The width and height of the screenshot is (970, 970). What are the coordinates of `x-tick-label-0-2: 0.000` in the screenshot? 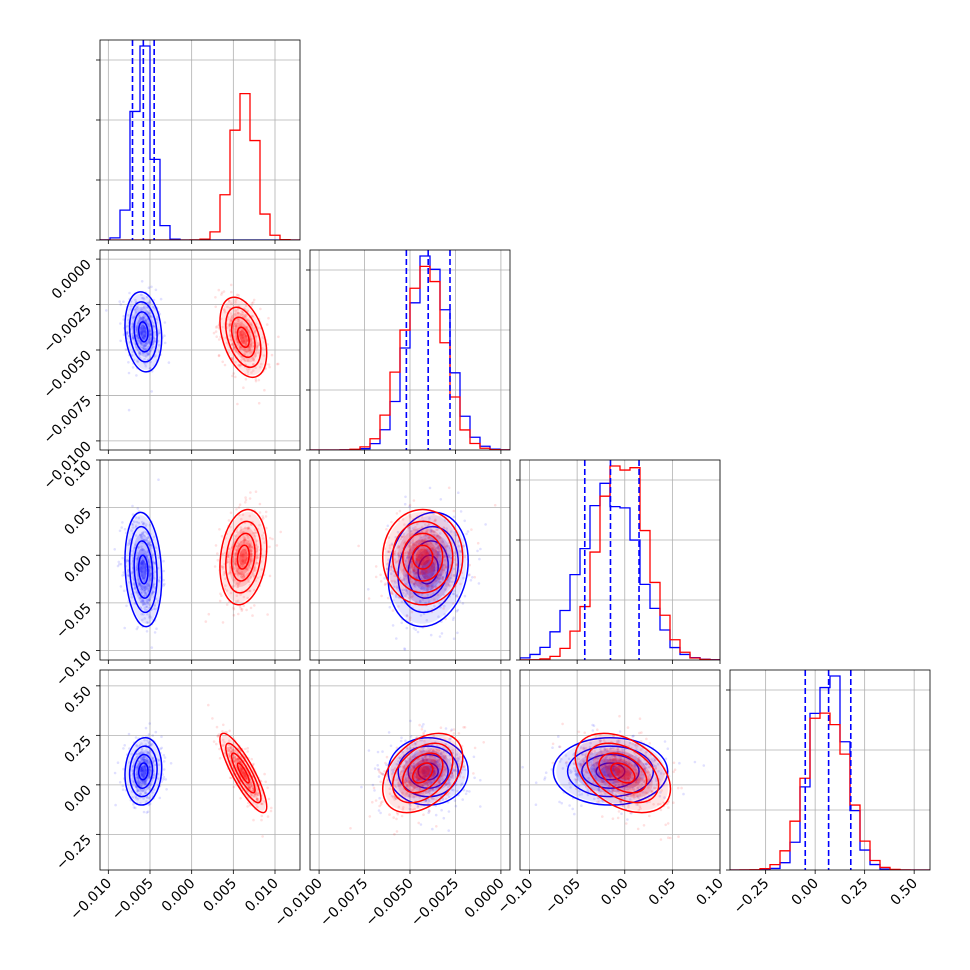 It's located at (179, 896).